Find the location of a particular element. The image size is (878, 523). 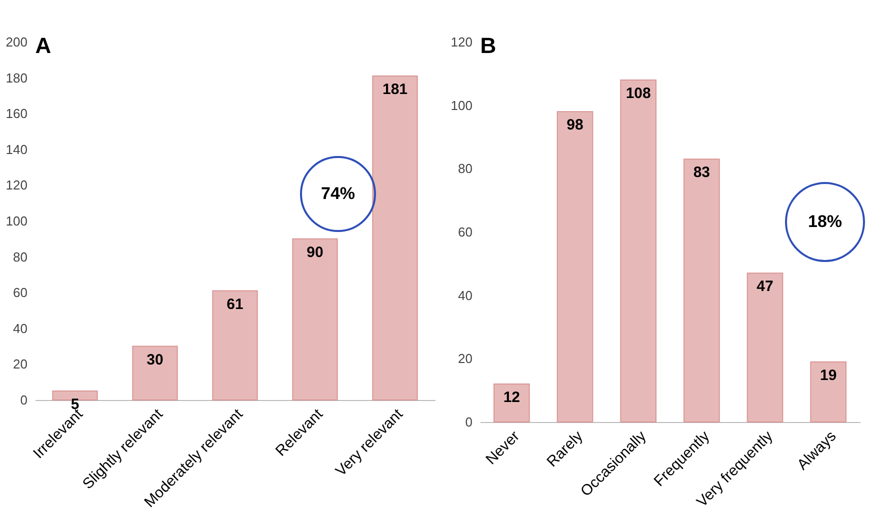

y-tick-label: 200 is located at coordinates (17, 42).